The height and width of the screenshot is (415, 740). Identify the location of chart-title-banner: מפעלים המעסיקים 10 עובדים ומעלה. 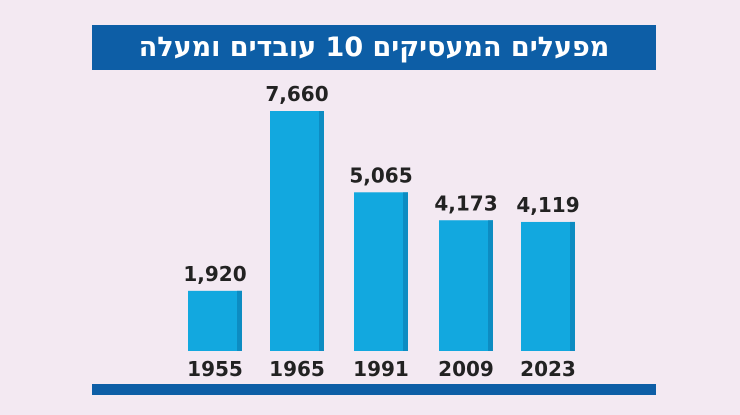
(374, 47).